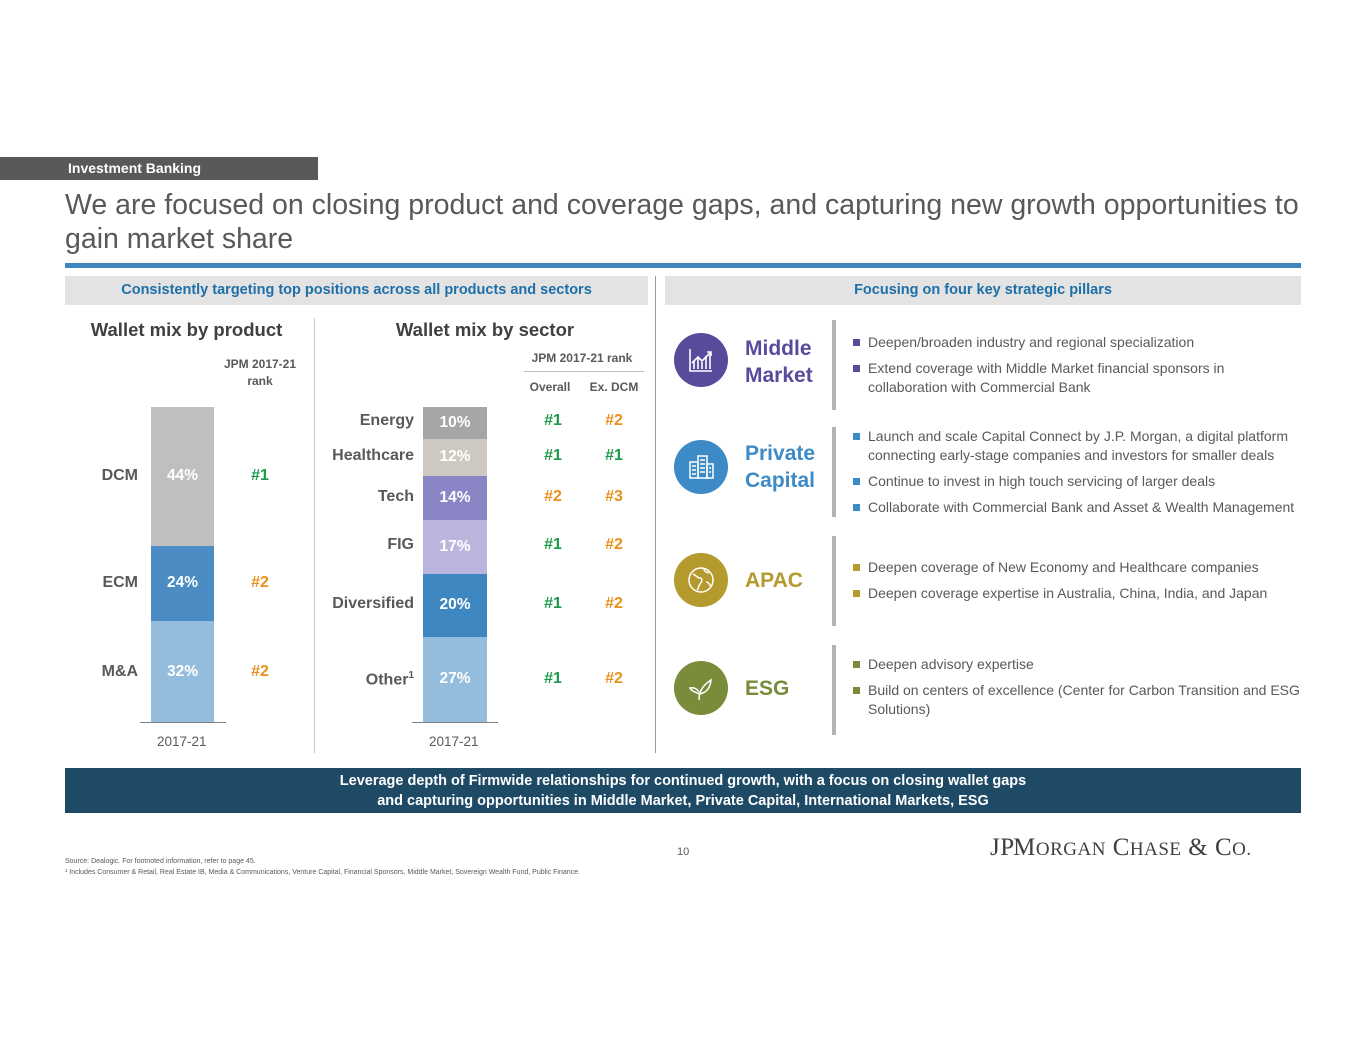  What do you see at coordinates (582, 358) in the screenshot?
I see `sector-rank-header: JPM 2017-21 rank` at bounding box center [582, 358].